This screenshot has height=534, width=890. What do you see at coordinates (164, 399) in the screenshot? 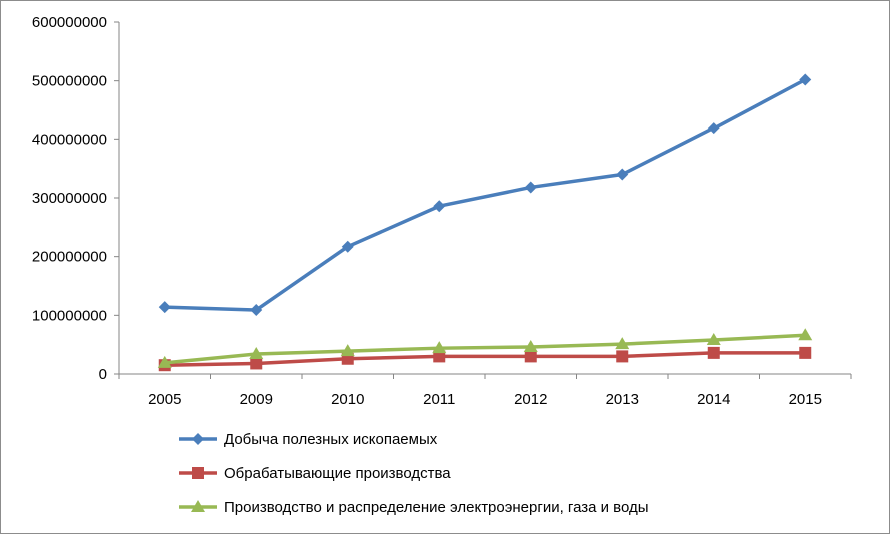
I see `x-tick-label: 2005` at bounding box center [164, 399].